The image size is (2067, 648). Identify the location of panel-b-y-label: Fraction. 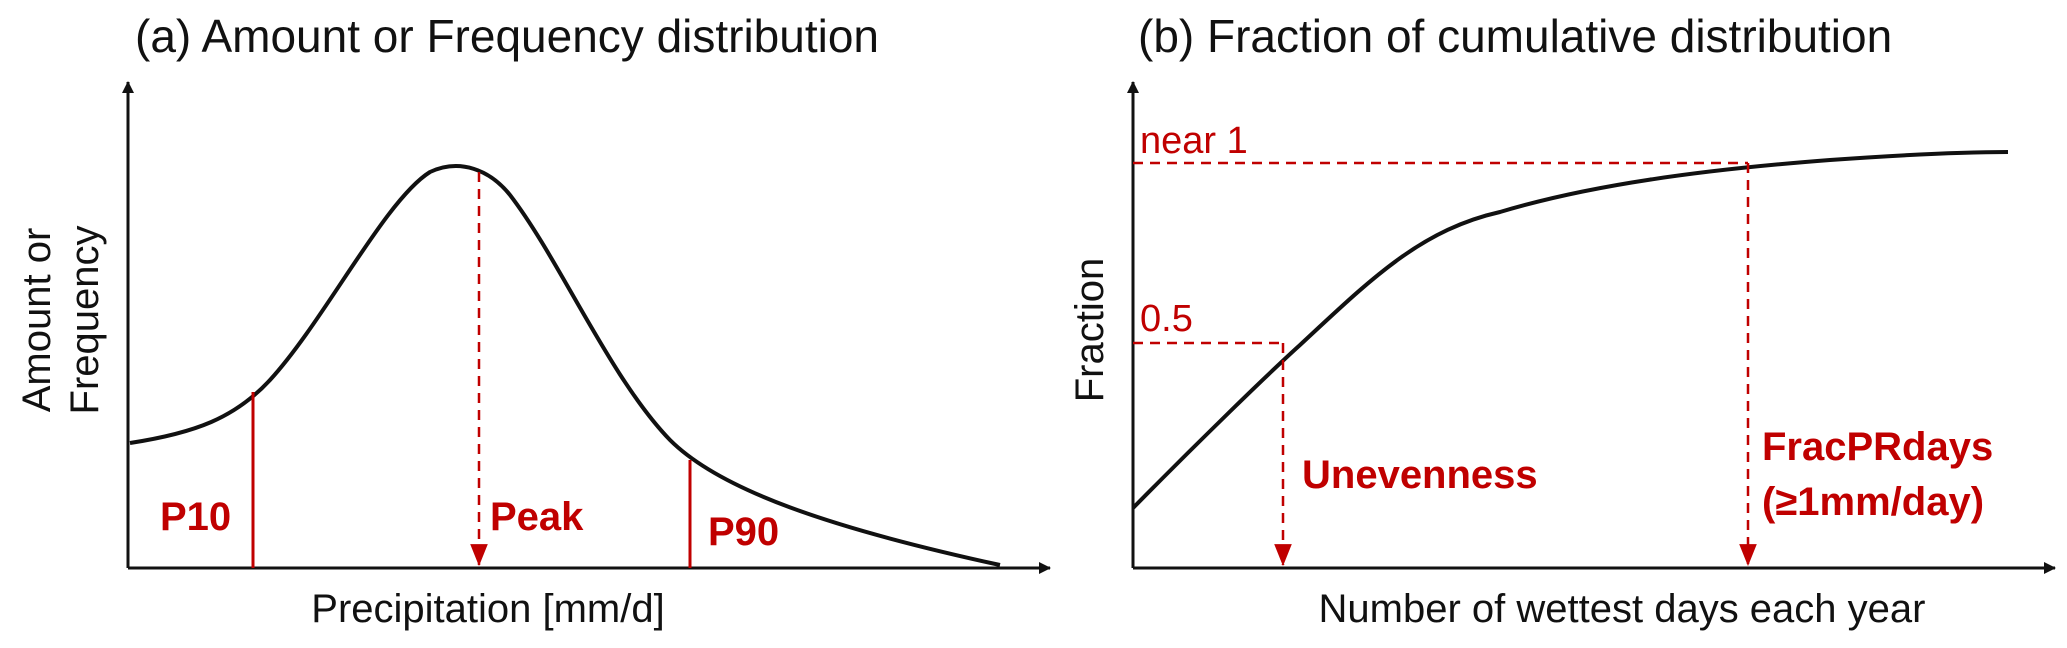
(1090, 330).